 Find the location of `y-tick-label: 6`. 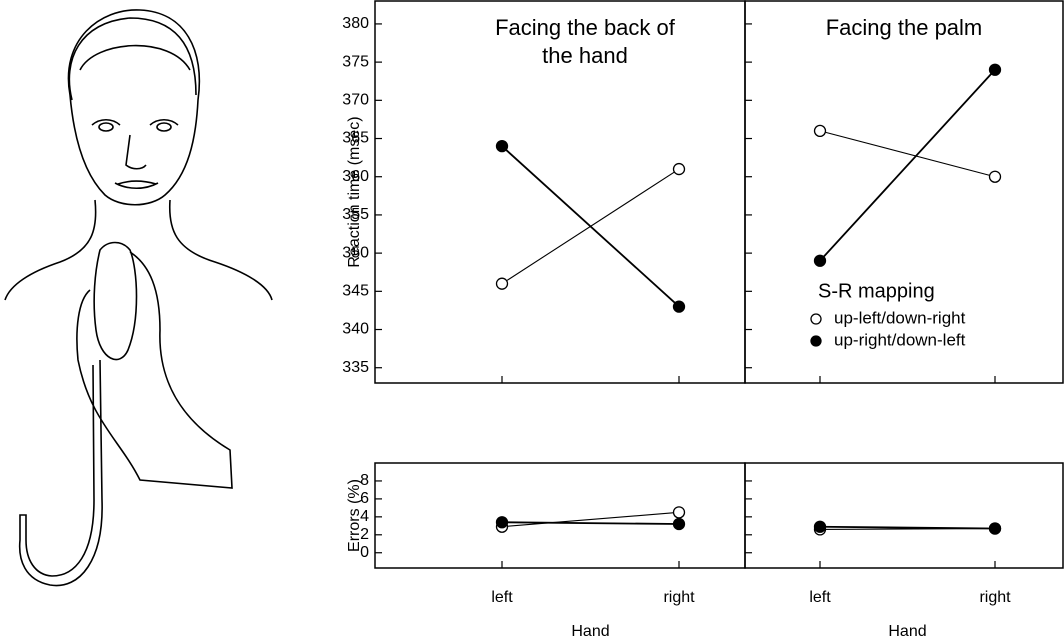

y-tick-label: 6 is located at coordinates (364, 498).